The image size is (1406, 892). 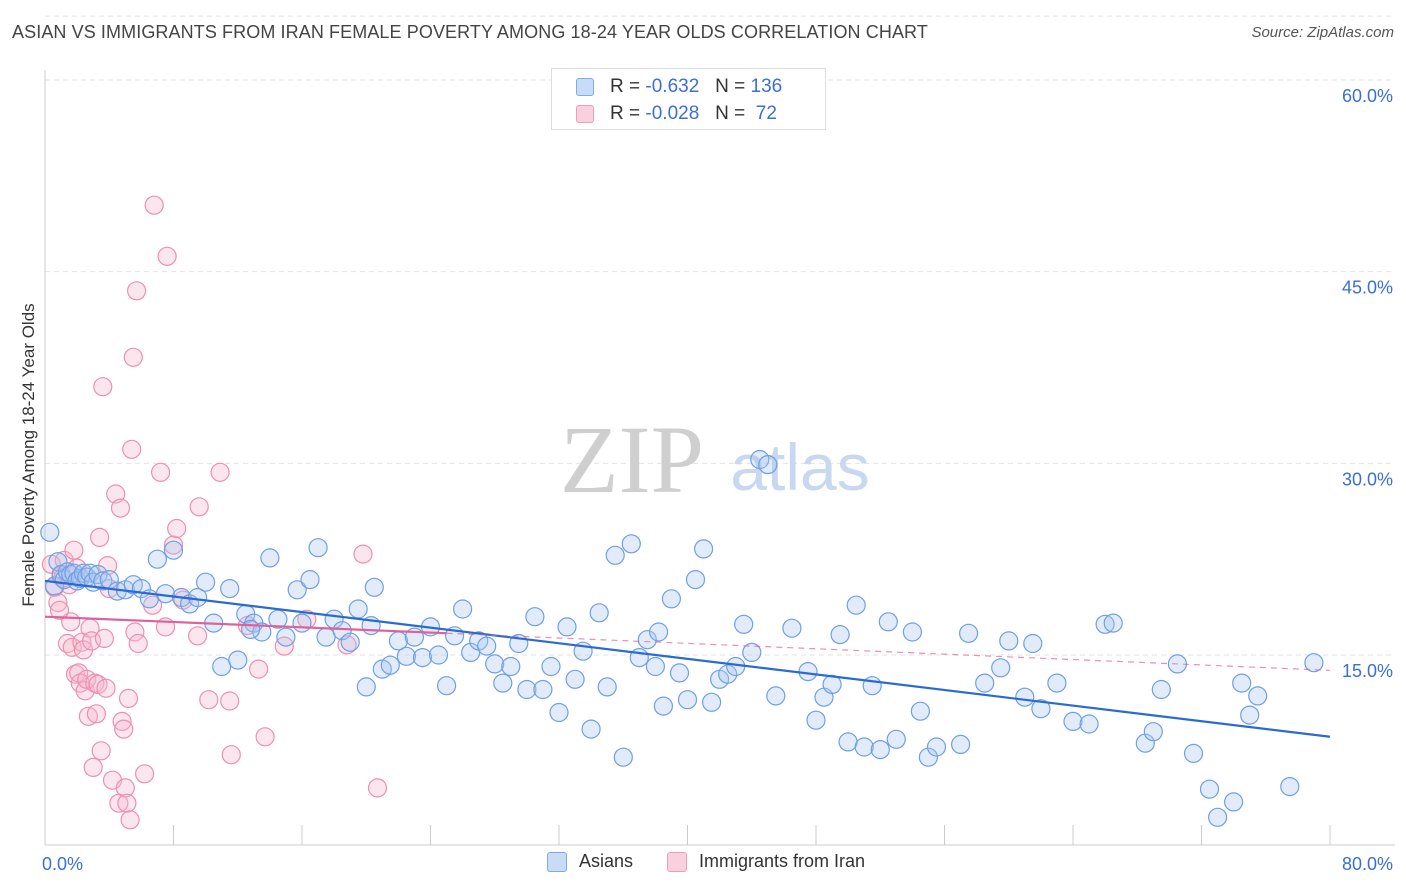 I want to click on legend-n-value-asians: 136, so click(x=766, y=86).